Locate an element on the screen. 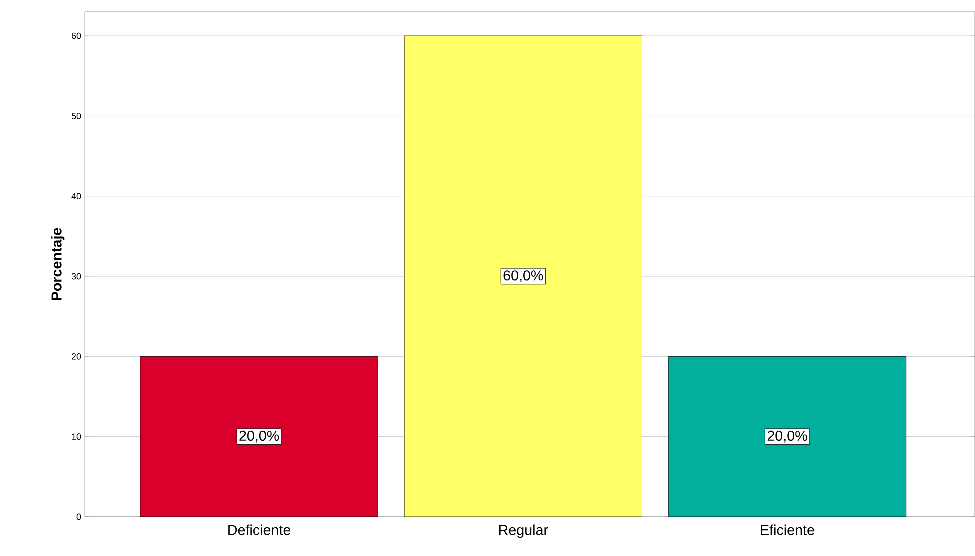  y-tick-label: 60 is located at coordinates (77, 36).